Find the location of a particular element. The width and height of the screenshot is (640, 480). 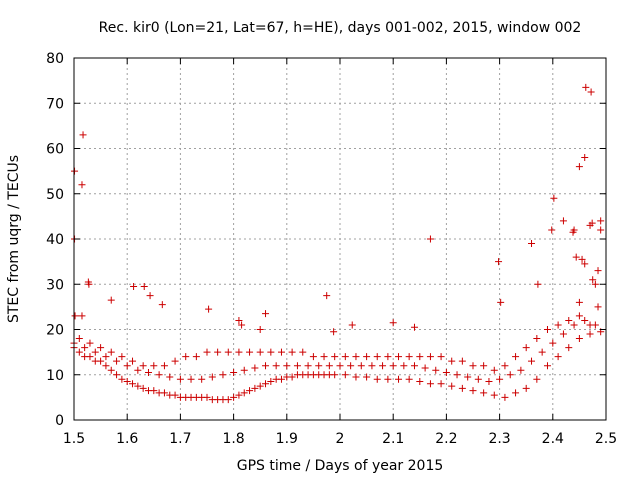

x-tick-label: 2 is located at coordinates (340, 439).